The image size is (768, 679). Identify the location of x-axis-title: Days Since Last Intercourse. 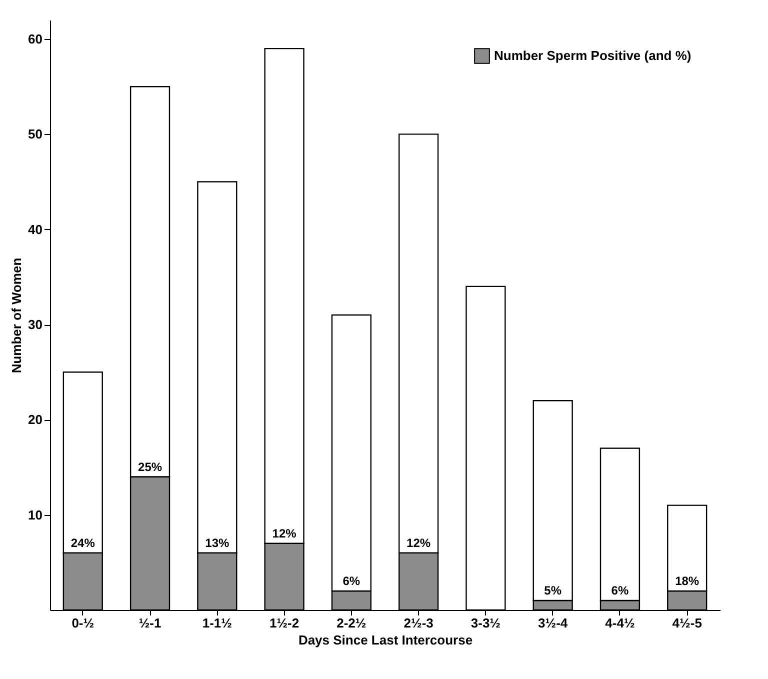
(385, 640).